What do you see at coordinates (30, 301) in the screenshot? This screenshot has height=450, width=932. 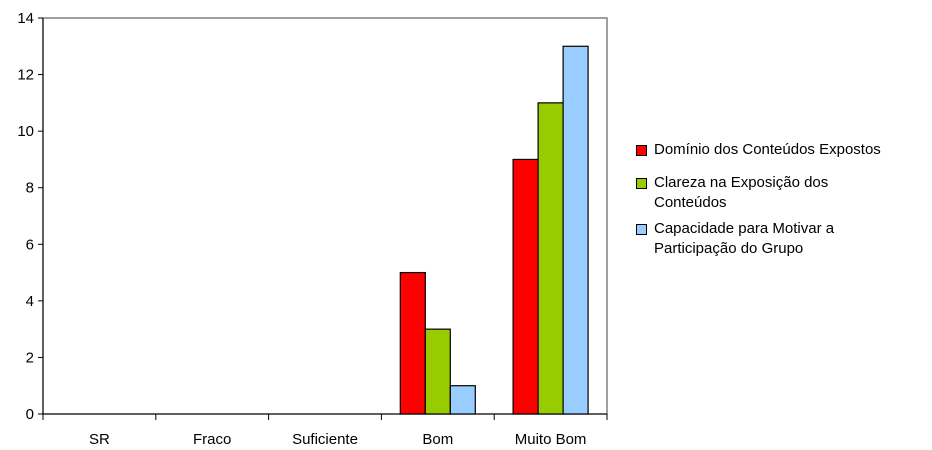 I see `y-tick-label: 4` at bounding box center [30, 301].